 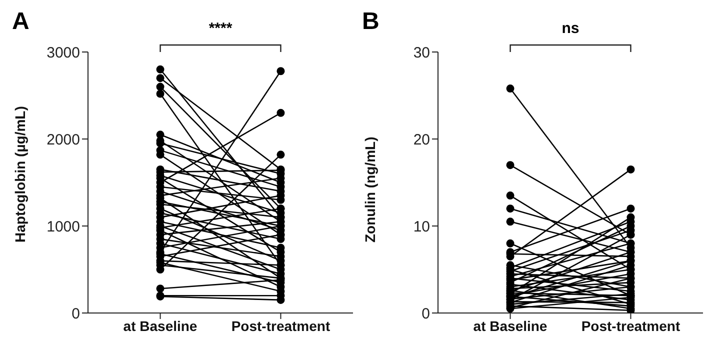 I want to click on y-tick-label: 10, so click(x=421, y=227).